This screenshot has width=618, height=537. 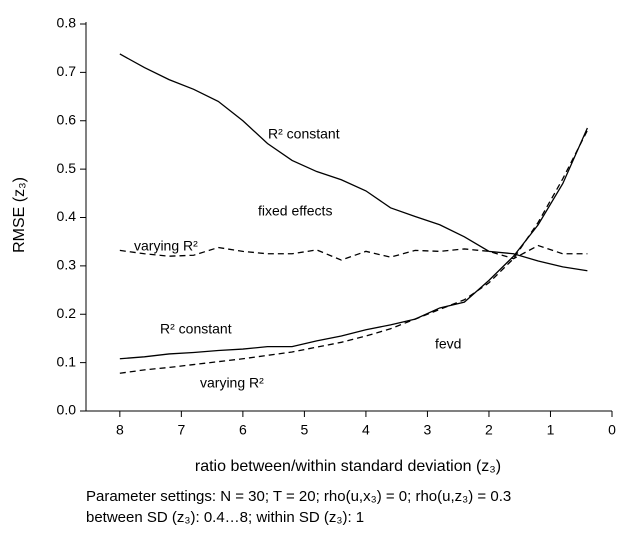 What do you see at coordinates (489, 430) in the screenshot?
I see `x-tick-label: 2` at bounding box center [489, 430].